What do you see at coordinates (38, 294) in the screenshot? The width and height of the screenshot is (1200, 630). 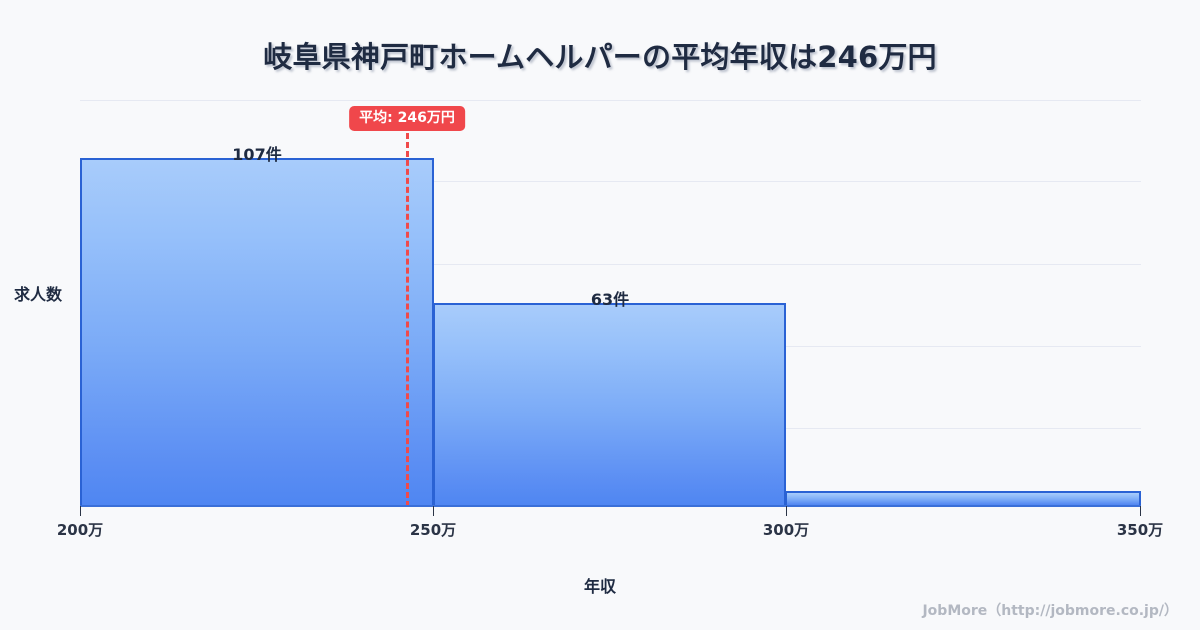 I see `y-axis-title: 求人数` at bounding box center [38, 294].